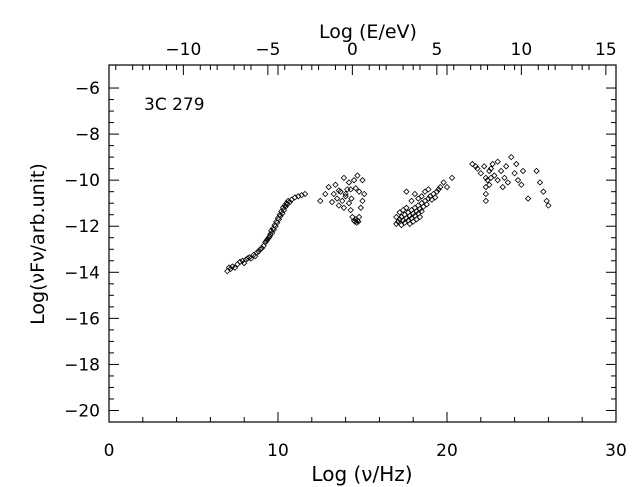 Image resolution: width=642 pixels, height=487 pixels. Describe the element at coordinates (82, 227) in the screenshot. I see `y-tick-label: −12` at that location.